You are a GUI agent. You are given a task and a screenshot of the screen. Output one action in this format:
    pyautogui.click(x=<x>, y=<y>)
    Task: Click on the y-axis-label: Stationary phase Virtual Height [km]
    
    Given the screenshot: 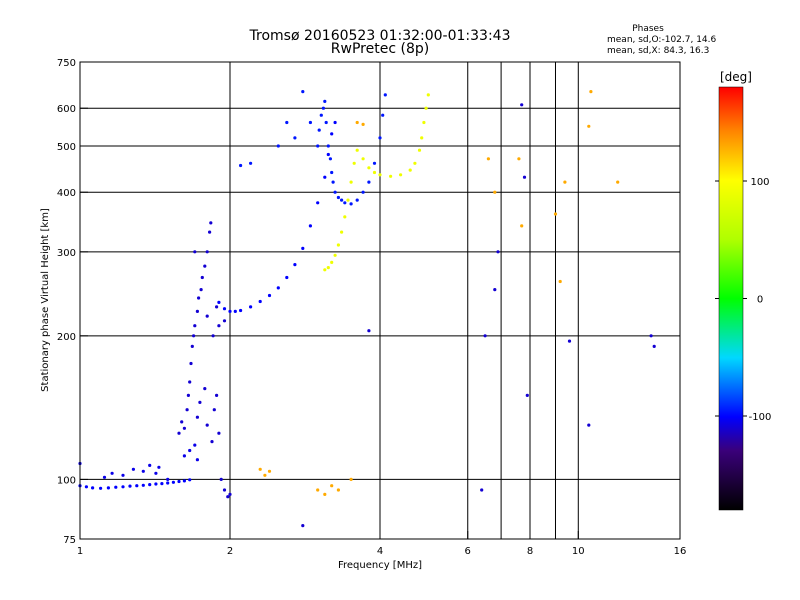 What is the action you would take?
    pyautogui.click(x=45, y=300)
    